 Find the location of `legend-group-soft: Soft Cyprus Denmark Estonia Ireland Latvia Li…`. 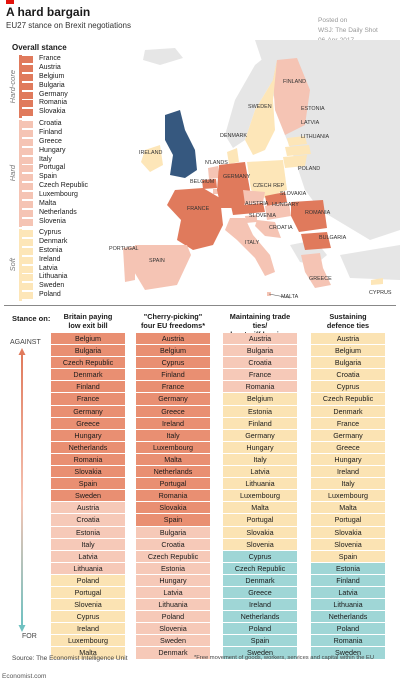

legend-group-soft: Soft Cyprus Denmark Estonia Ireland Latvia Li… is located at coordinates (37, 265).